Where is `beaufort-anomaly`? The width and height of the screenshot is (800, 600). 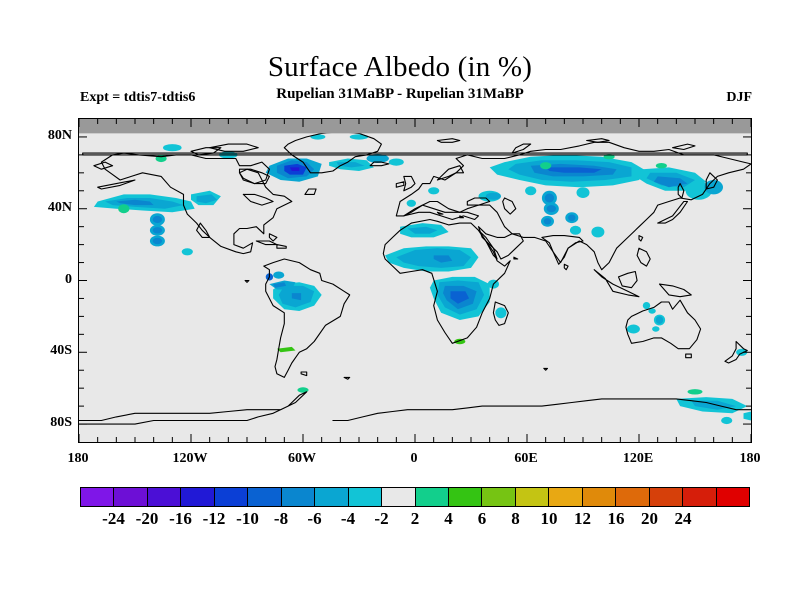 beaufort-anomaly is located at coordinates (172, 148).